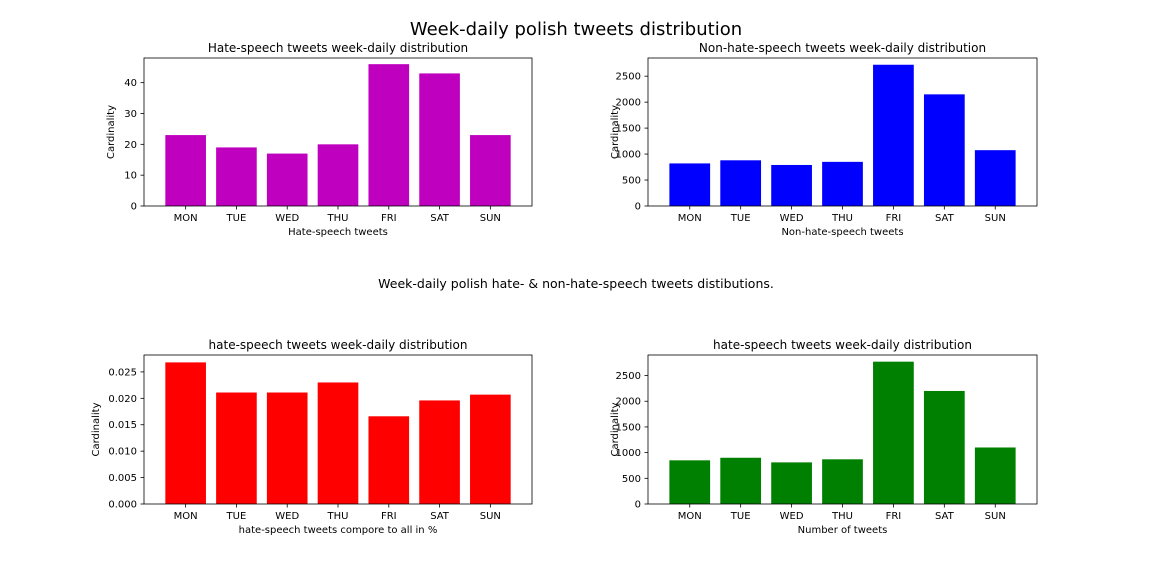 This screenshot has width=1152, height=576. Describe the element at coordinates (576, 29) in the screenshot. I see `figure-suptitle: Week-daily polish tweets distribution` at that location.